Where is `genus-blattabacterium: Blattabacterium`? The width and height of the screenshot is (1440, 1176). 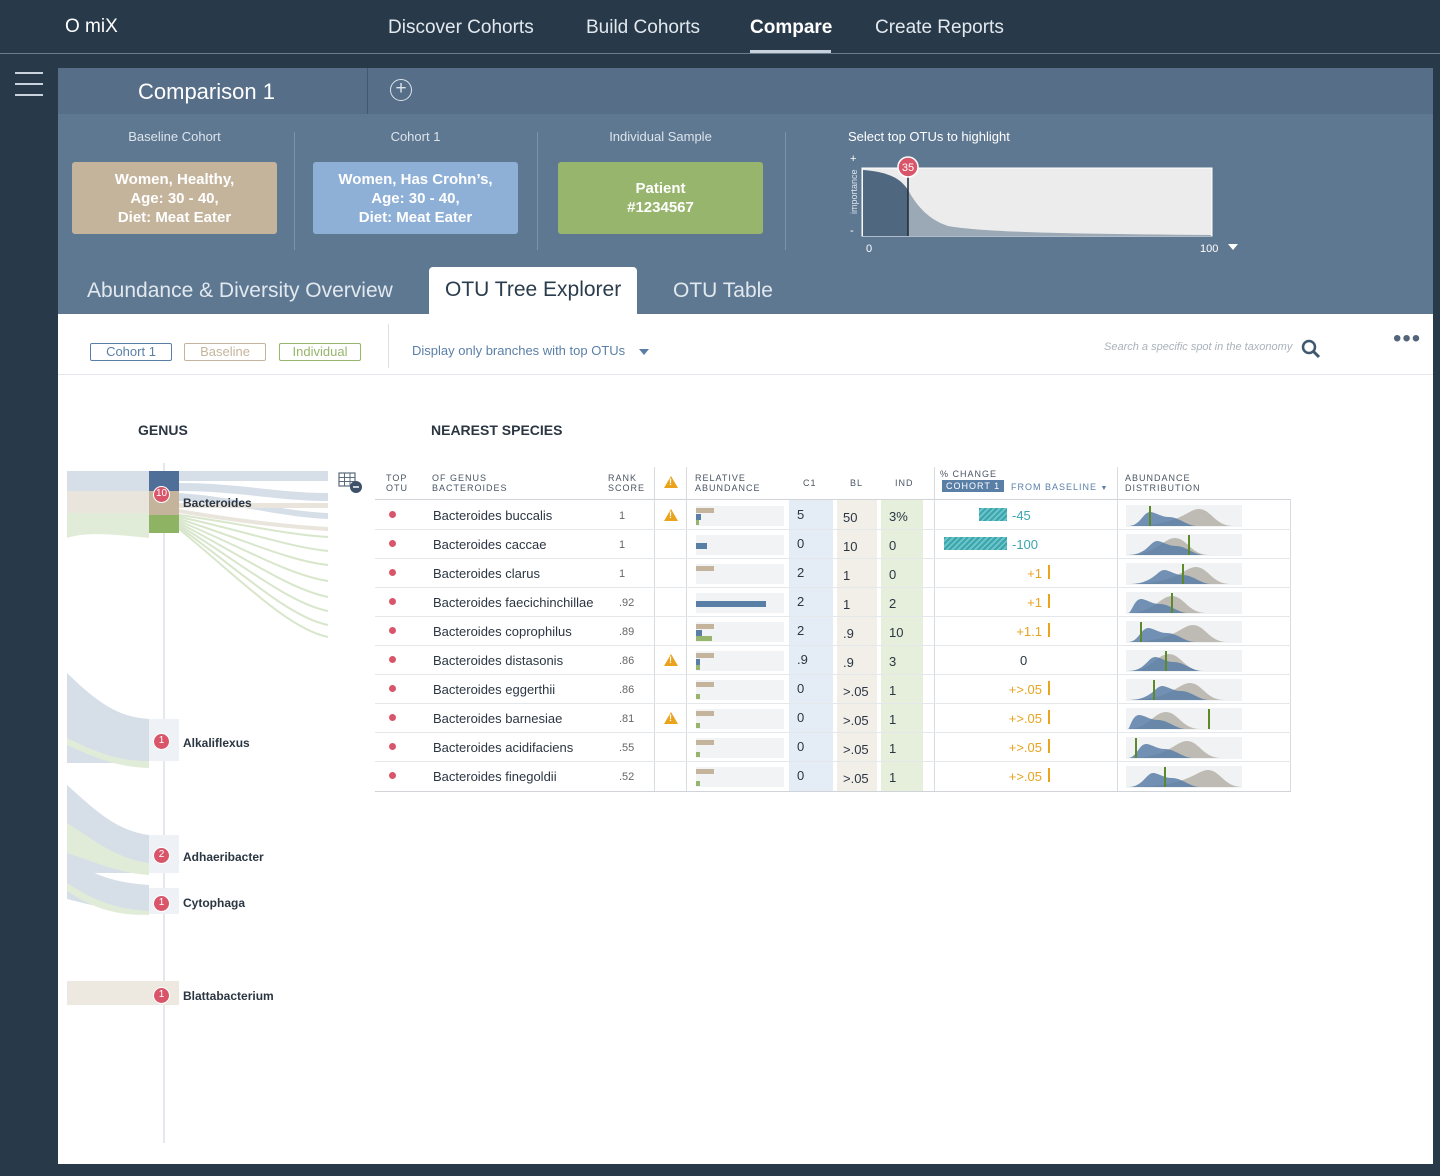 genus-blattabacterium: Blattabacterium is located at coordinates (228, 996).